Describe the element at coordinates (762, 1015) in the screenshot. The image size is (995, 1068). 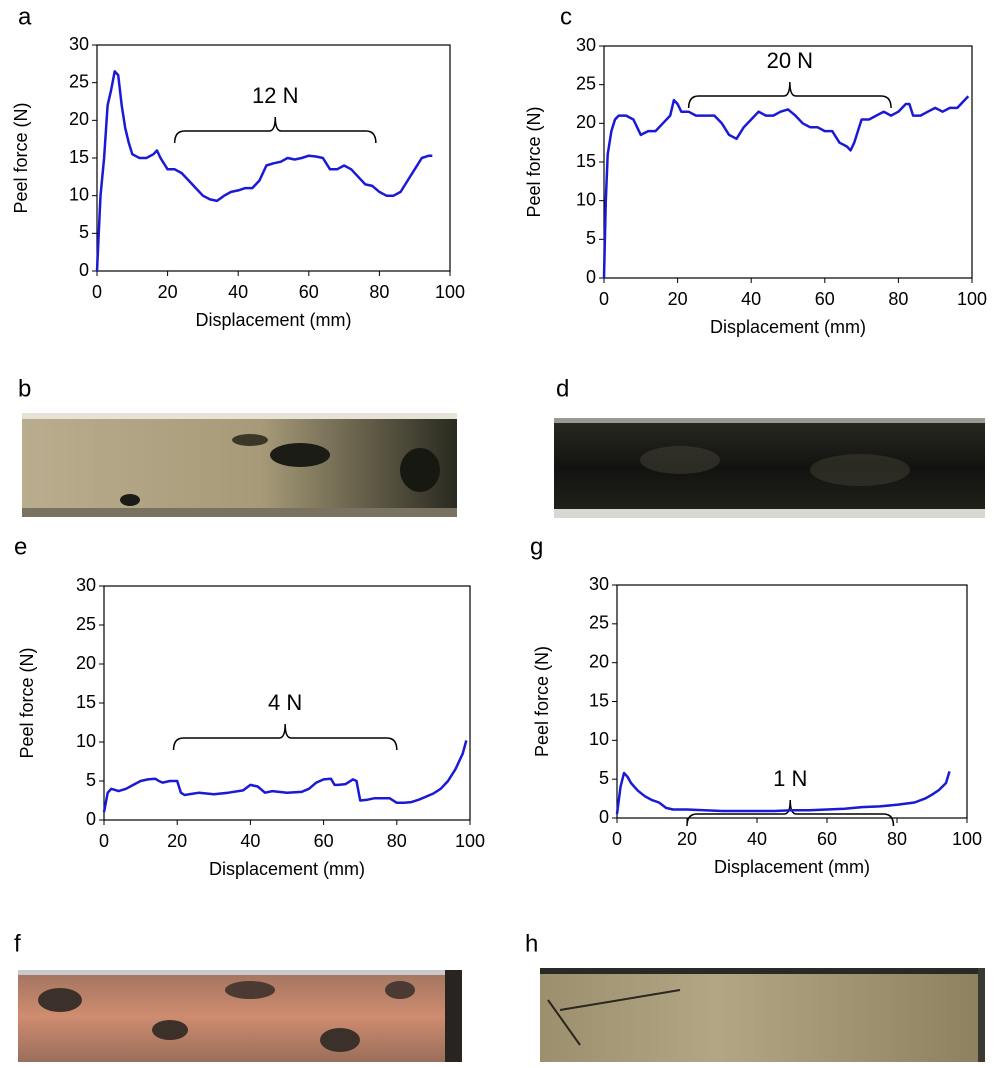
I see `photo-h` at that location.